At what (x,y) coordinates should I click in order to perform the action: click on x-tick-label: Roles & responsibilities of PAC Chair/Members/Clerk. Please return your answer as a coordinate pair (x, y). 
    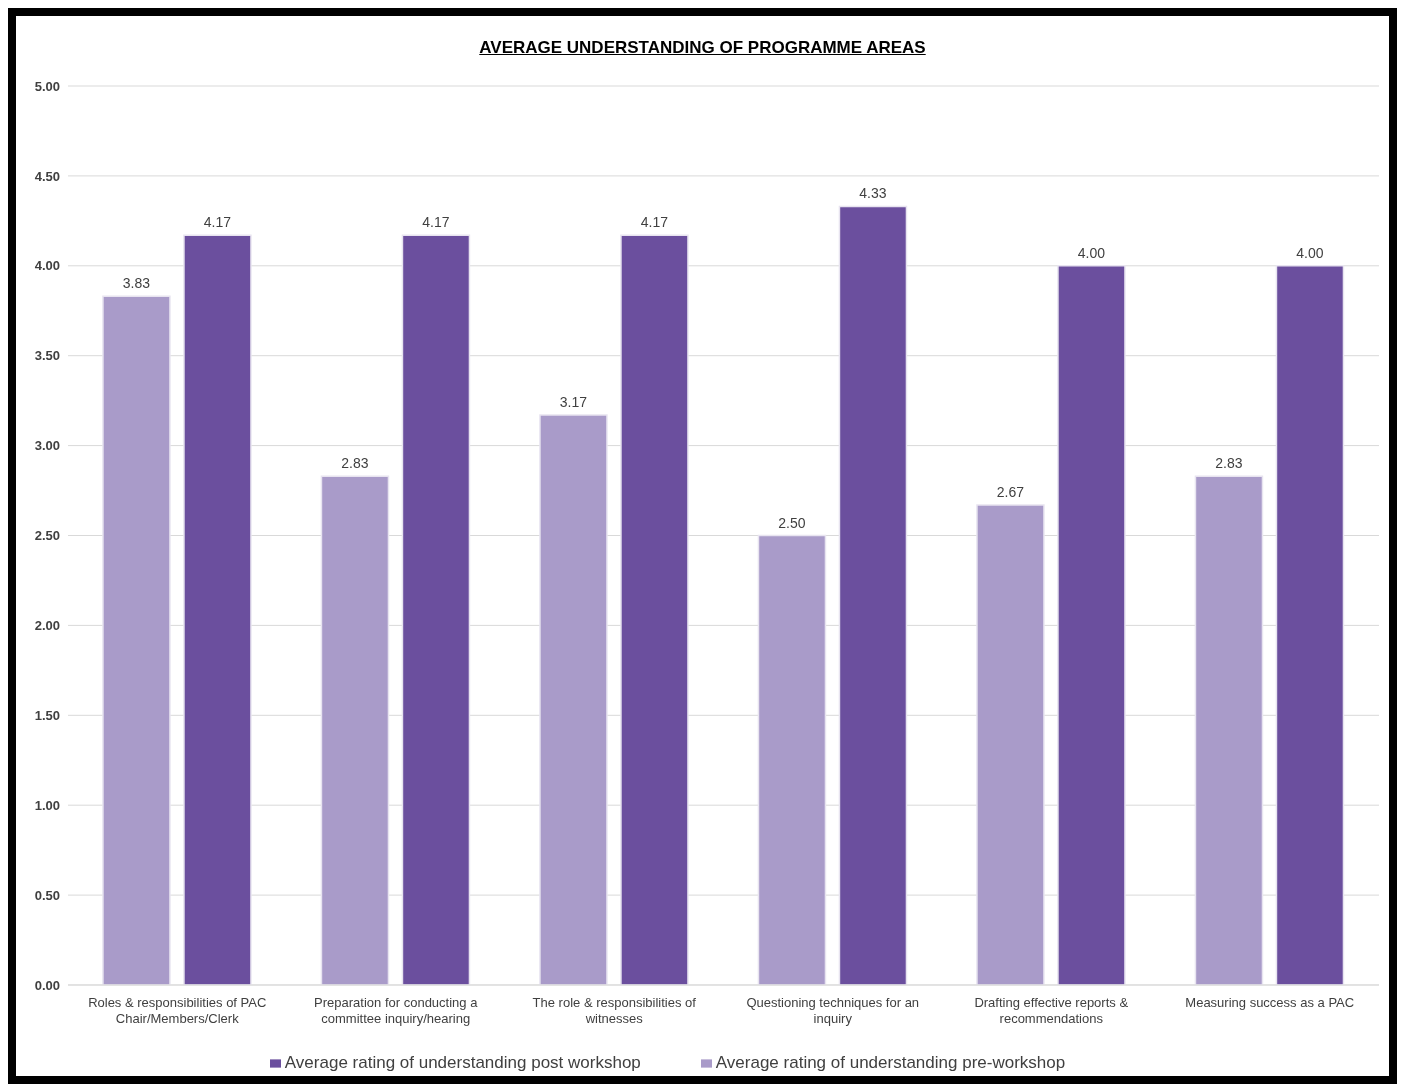
    Looking at the image, I should click on (177, 1010).